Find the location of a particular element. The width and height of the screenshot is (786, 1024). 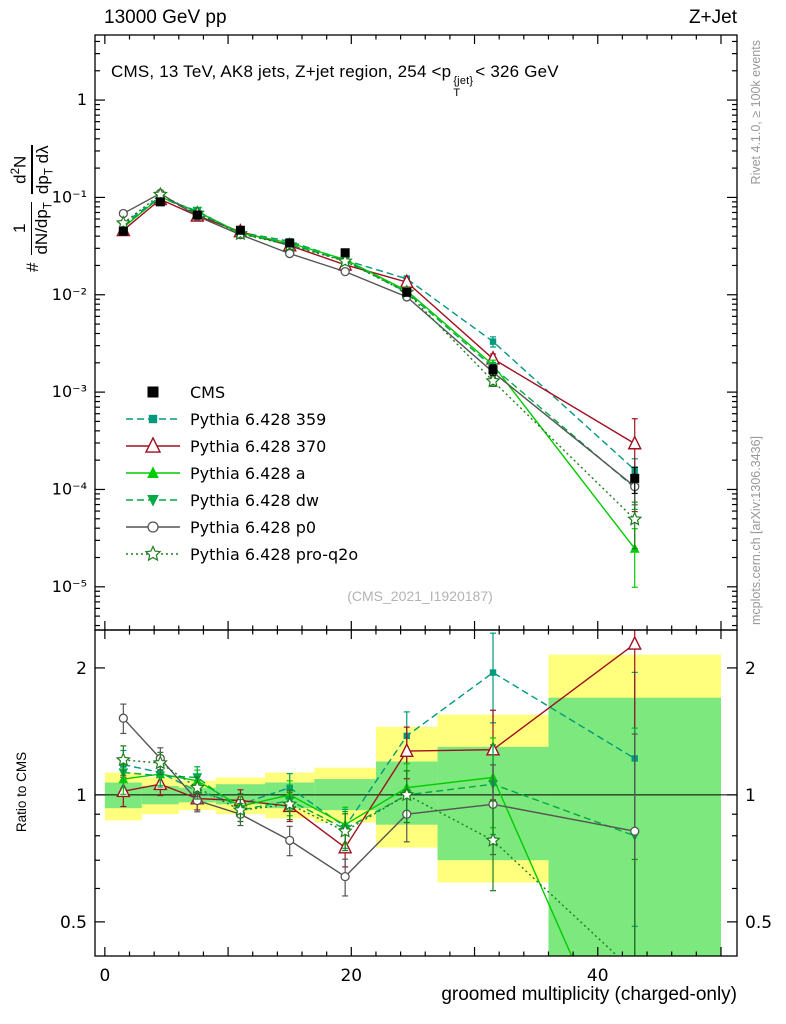

marker-triangle-down is located at coordinates (153, 500).